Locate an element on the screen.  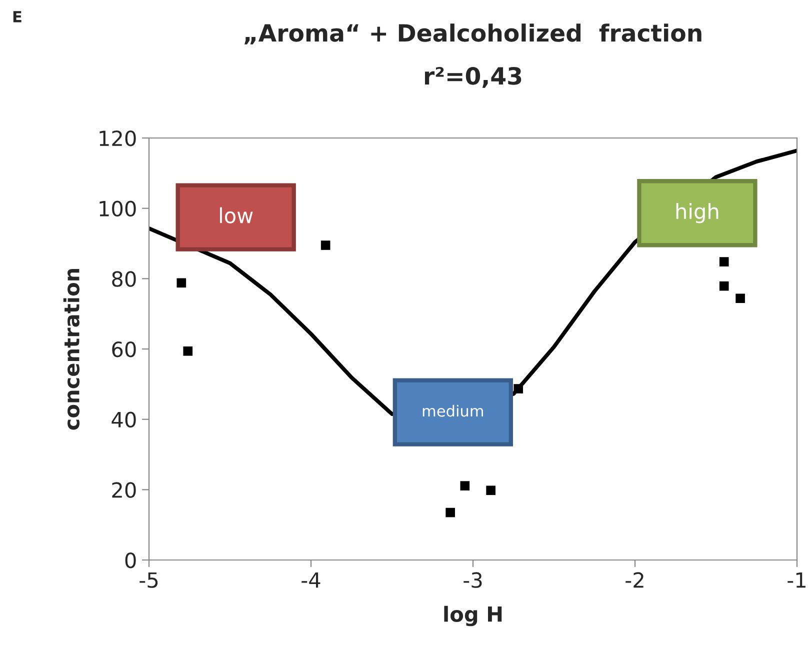
y-axis-title: concentration is located at coordinates (71, 349).